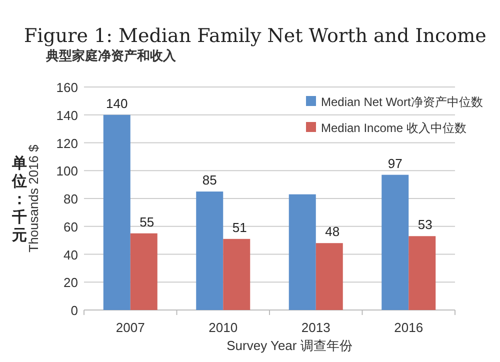 The image size is (500, 362). I want to click on data-label: 85, so click(209, 180).